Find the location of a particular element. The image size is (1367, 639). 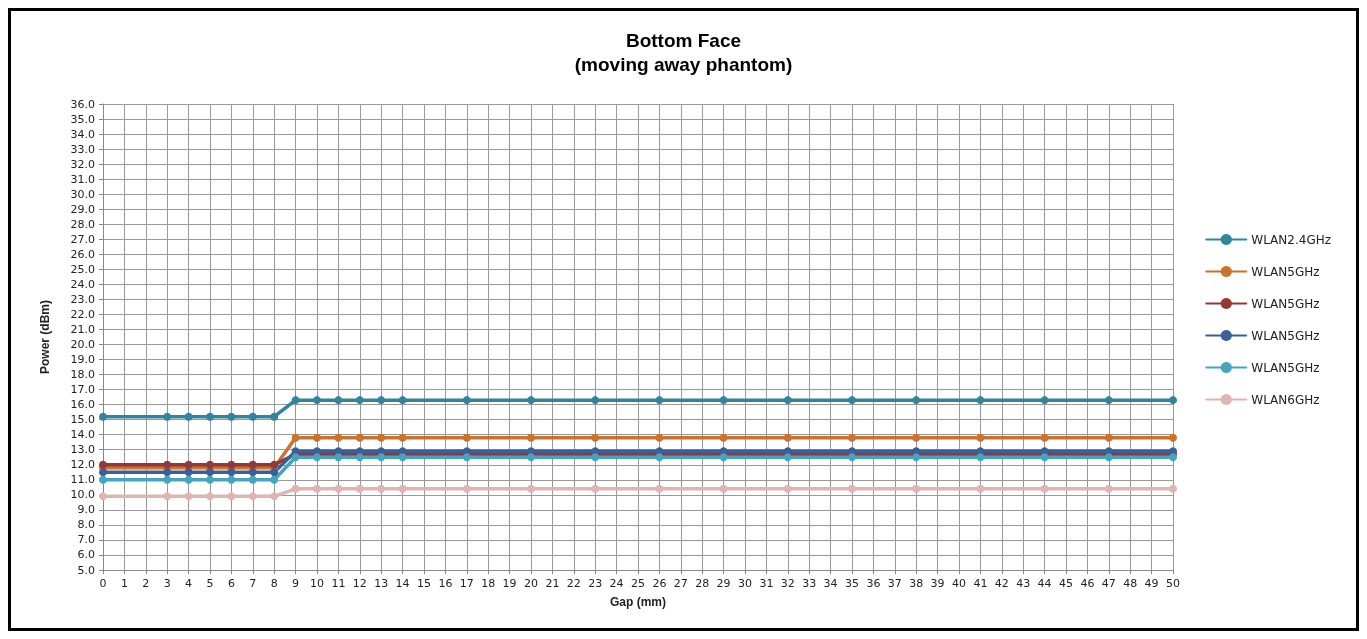

x-tick-label: 41 is located at coordinates (980, 583).